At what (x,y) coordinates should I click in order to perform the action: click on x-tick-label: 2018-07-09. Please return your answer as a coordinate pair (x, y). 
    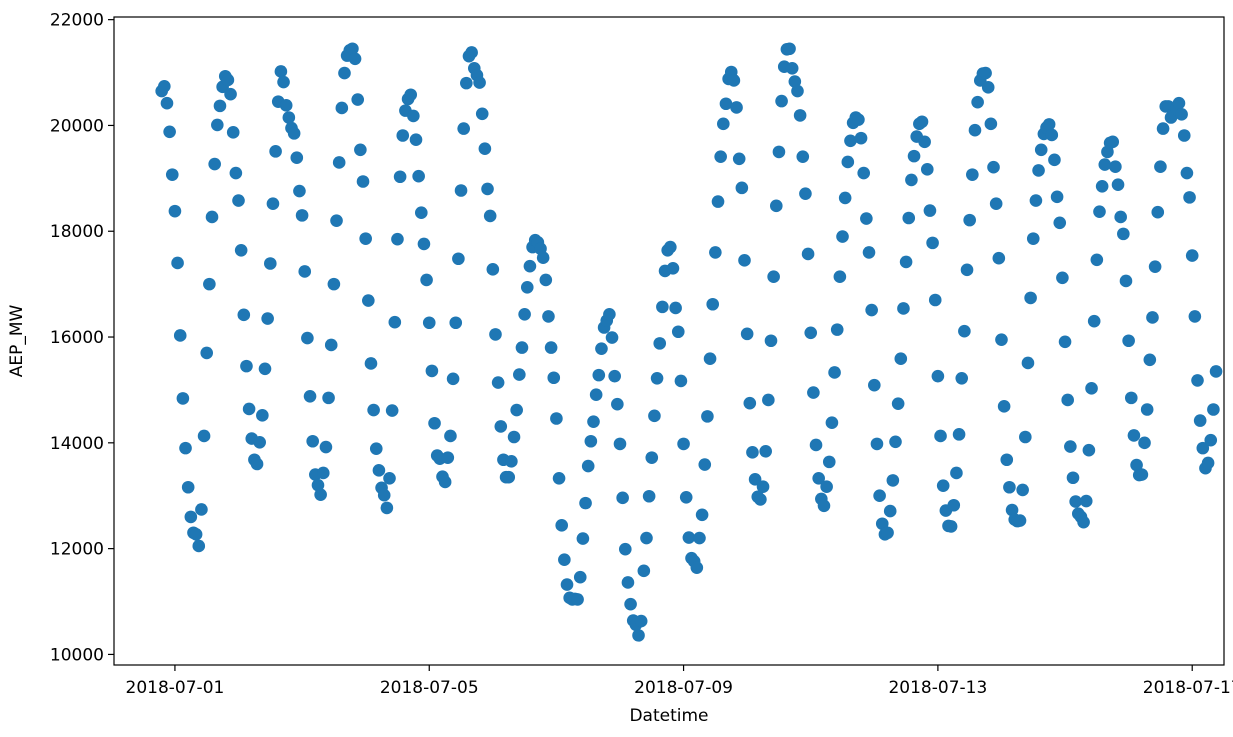
    Looking at the image, I should click on (683, 688).